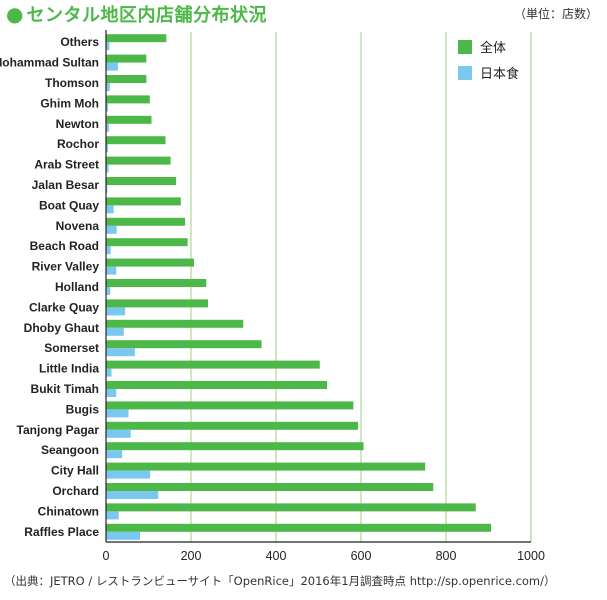  What do you see at coordinates (72, 83) in the screenshot?
I see `category-label: Thomson` at bounding box center [72, 83].